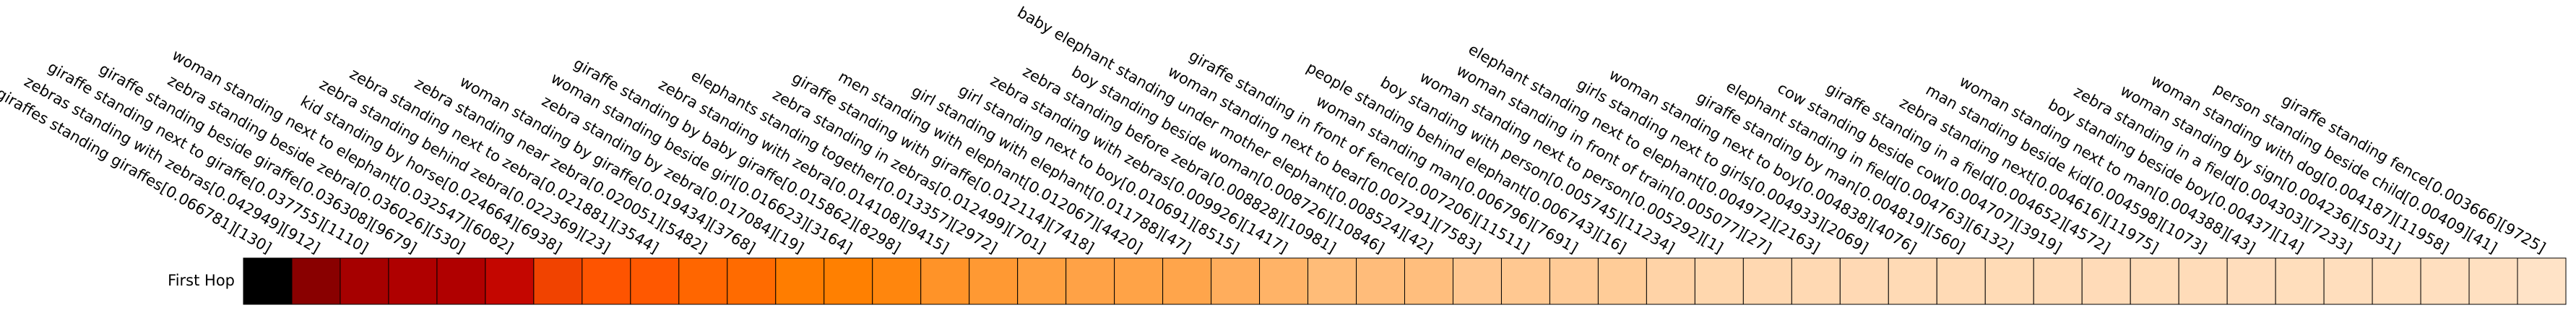 This screenshot has height=313, width=2576. What do you see at coordinates (201, 280) in the screenshot?
I see `row-label: First Hop` at bounding box center [201, 280].